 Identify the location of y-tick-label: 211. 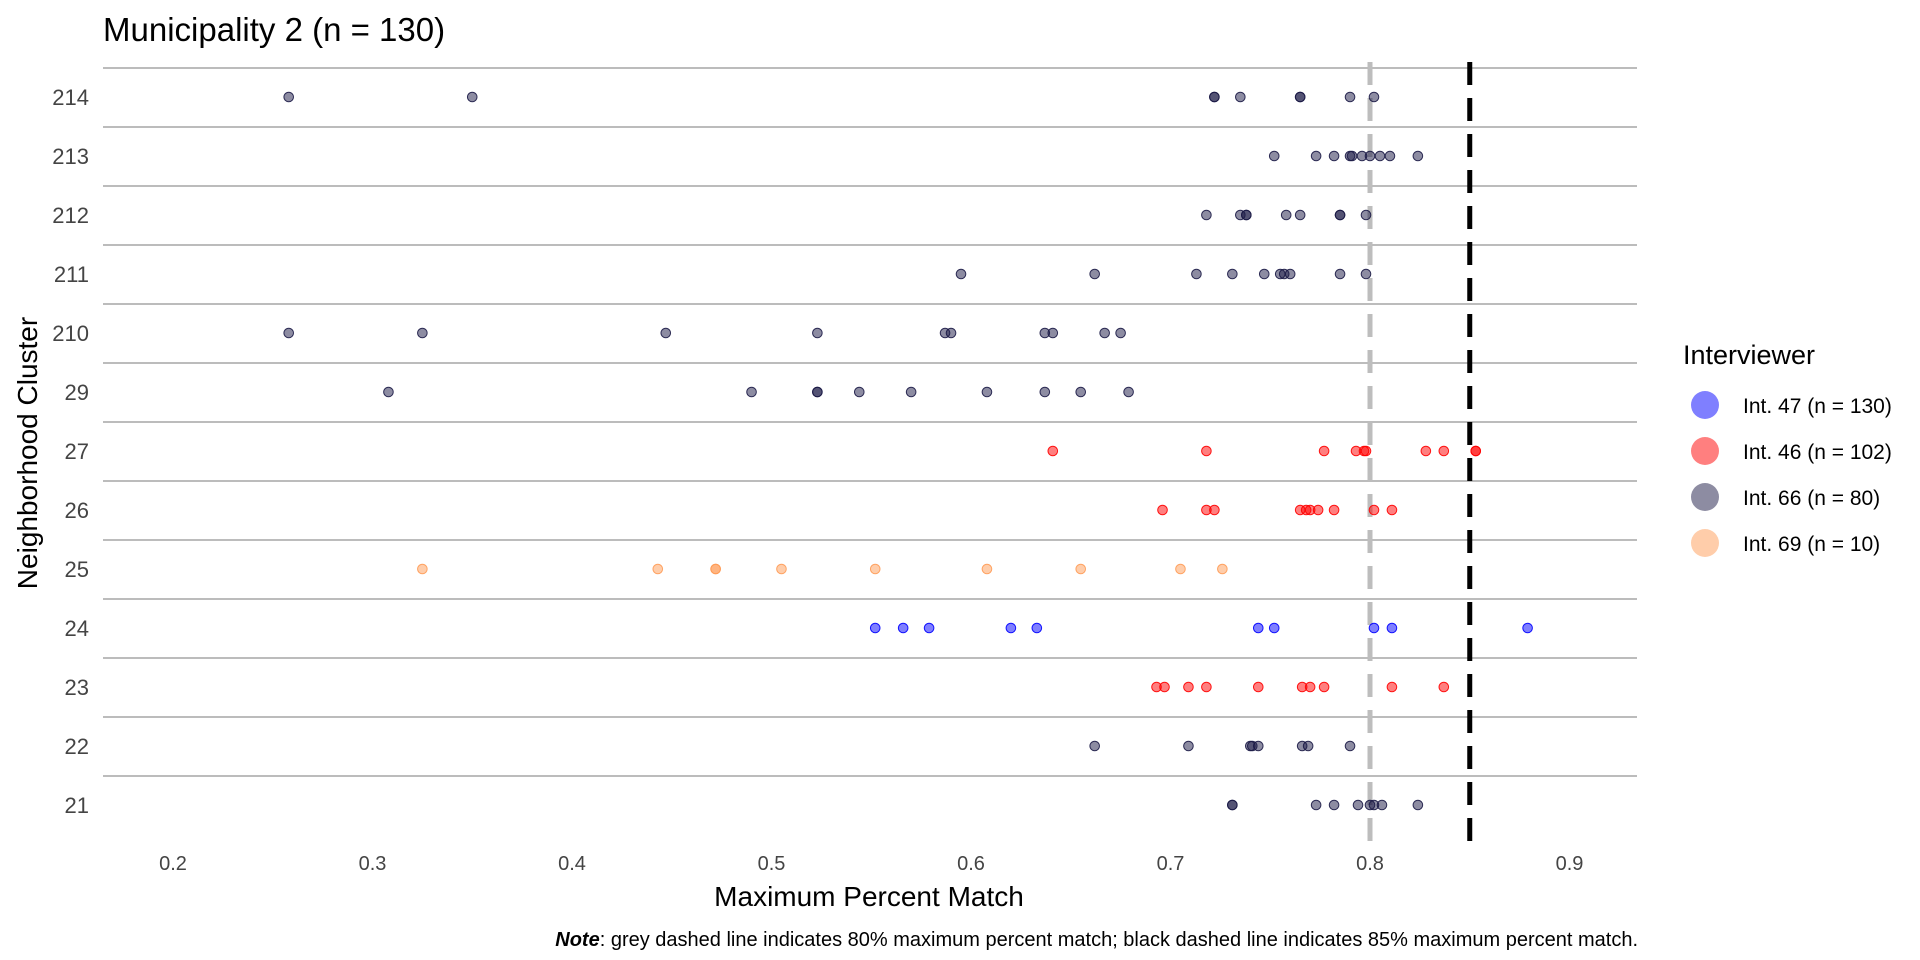
(71, 274).